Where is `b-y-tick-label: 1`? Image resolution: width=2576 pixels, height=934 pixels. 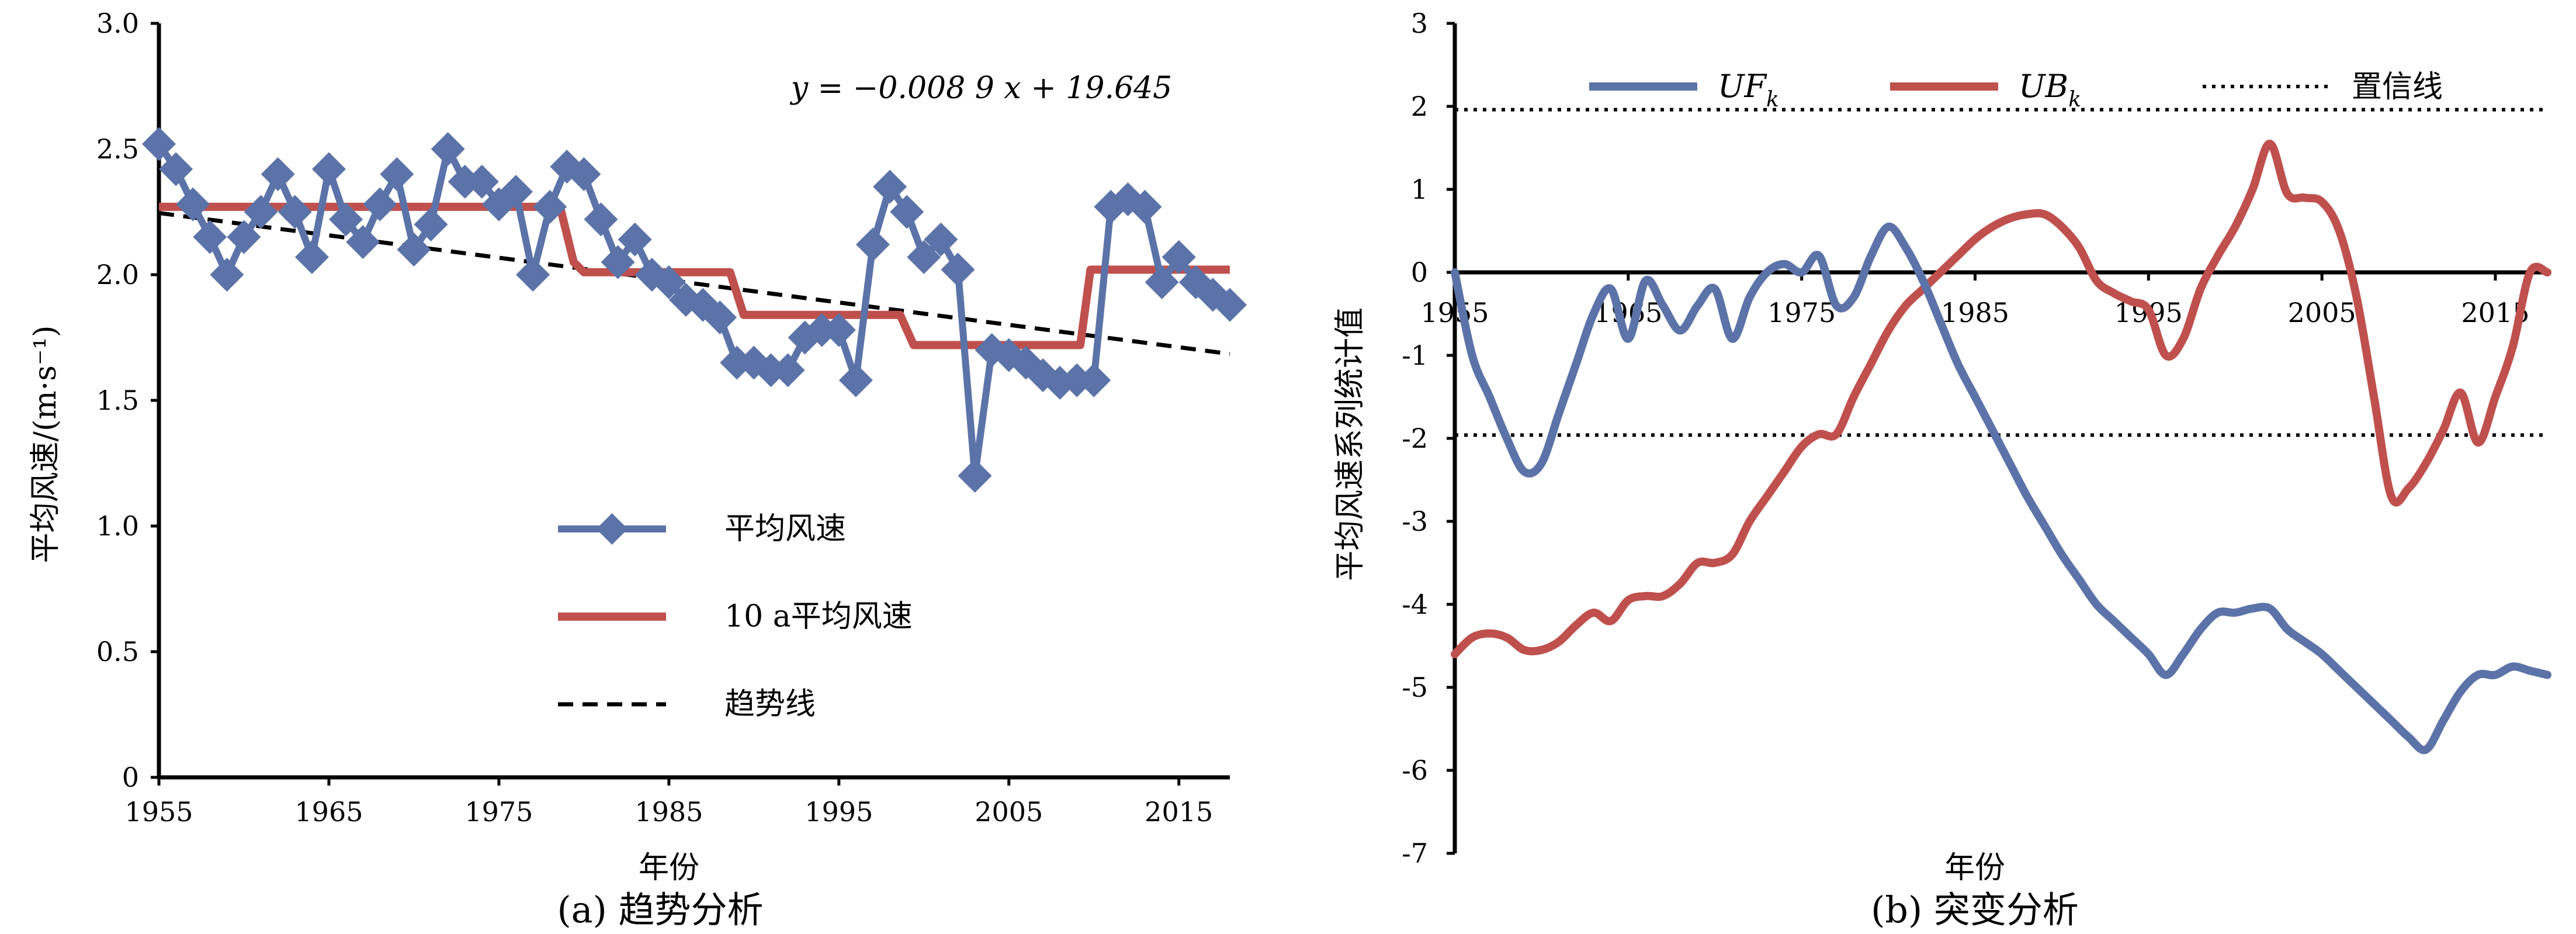 b-y-tick-label: 1 is located at coordinates (1419, 189).